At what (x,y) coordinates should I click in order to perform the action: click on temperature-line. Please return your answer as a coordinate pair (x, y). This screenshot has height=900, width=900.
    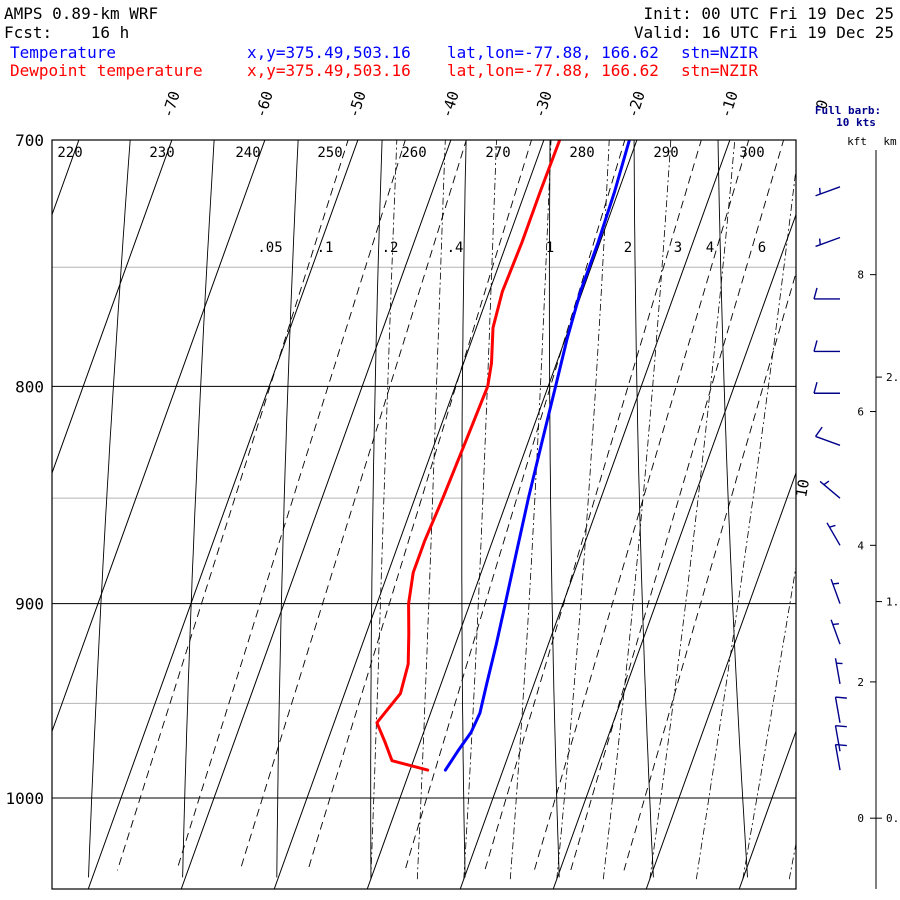
    Looking at the image, I should click on (537, 456).